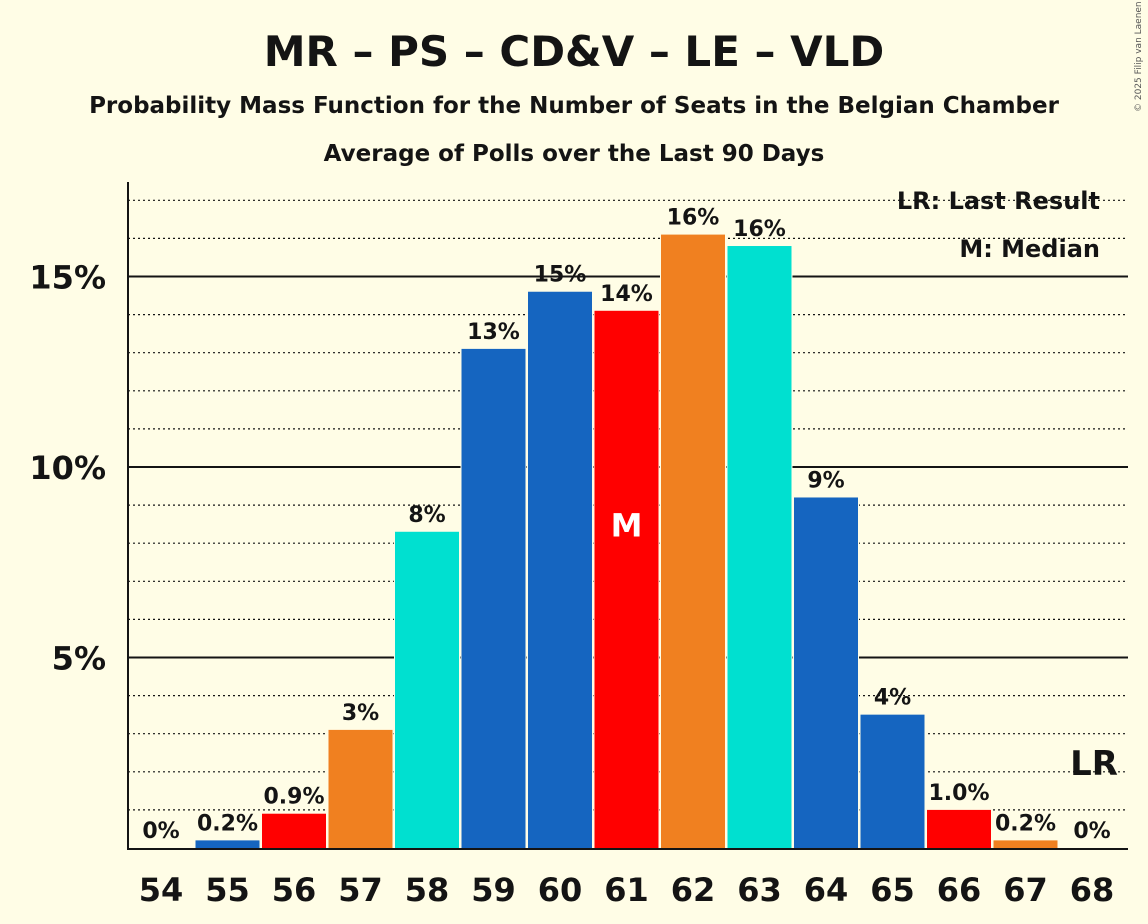  Describe the element at coordinates (560, 890) in the screenshot. I see `x-tick-label-60: 60` at that location.